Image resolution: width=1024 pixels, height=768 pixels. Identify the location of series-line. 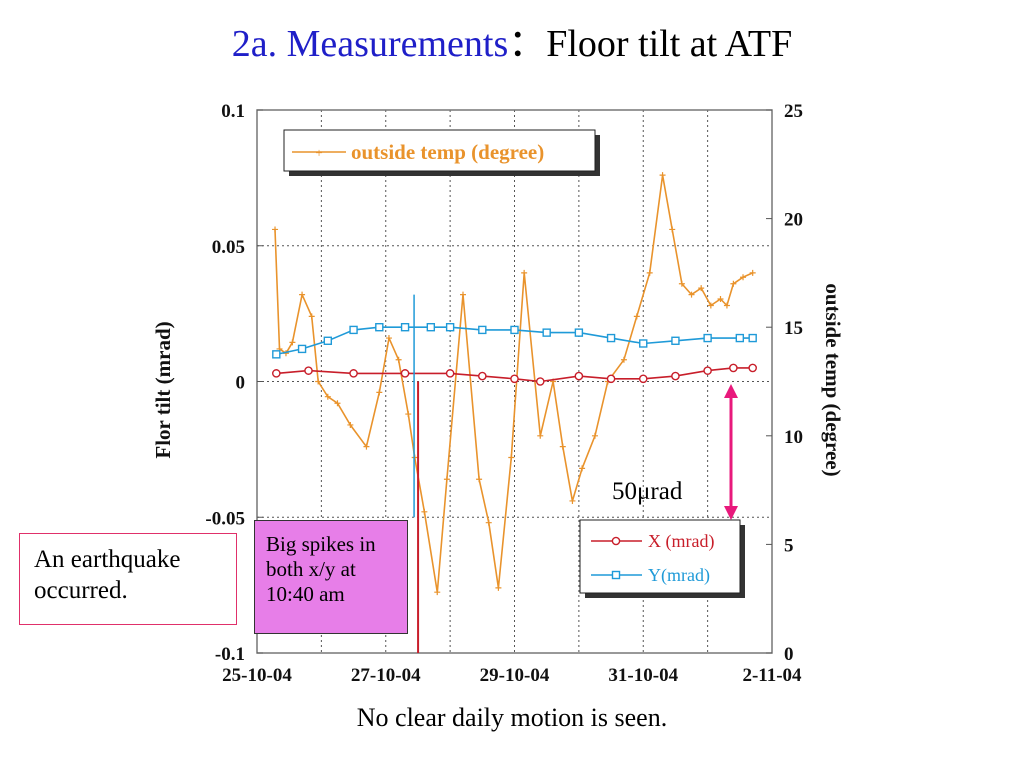
(514, 341).